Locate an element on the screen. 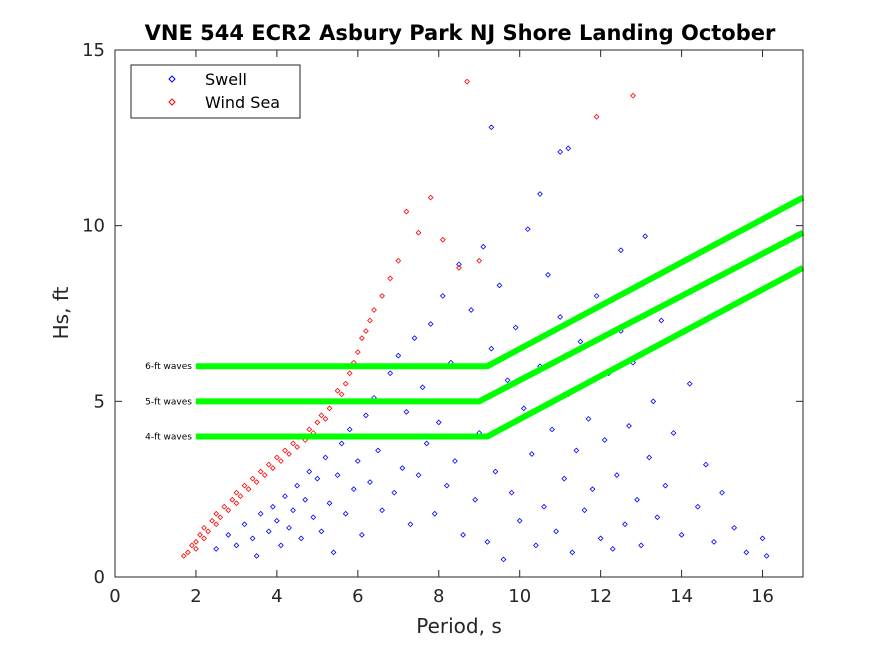  legend-wind-sea-marker is located at coordinates (172, 102).